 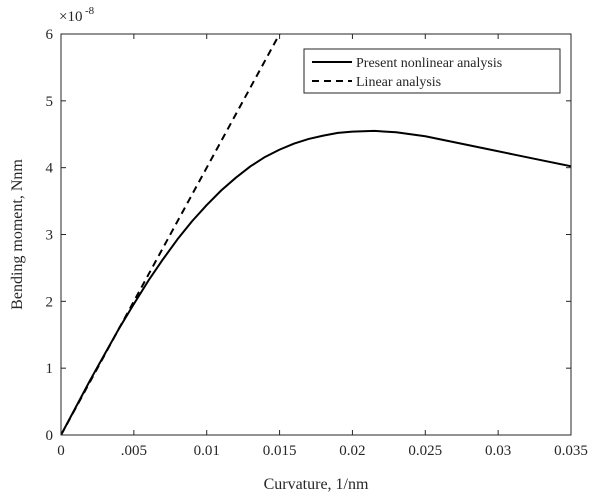 I want to click on x-tick-label: 0.035, so click(x=571, y=451).